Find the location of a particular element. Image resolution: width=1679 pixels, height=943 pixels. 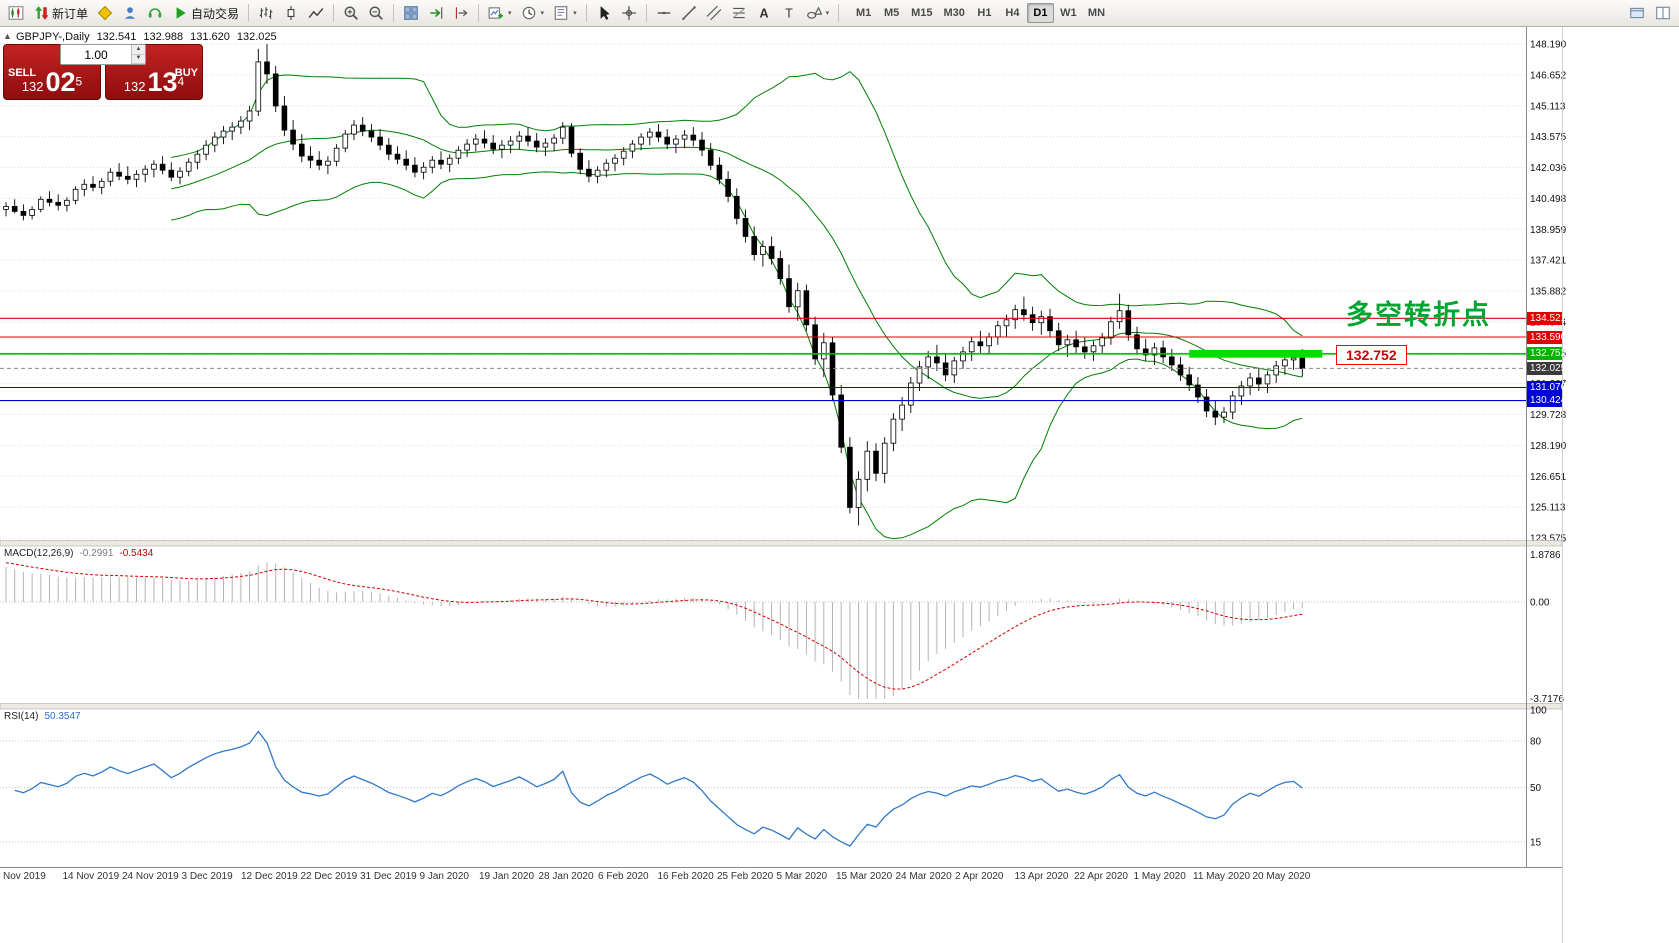

svg-text: 15 Mar 2020 is located at coordinates (864, 876).